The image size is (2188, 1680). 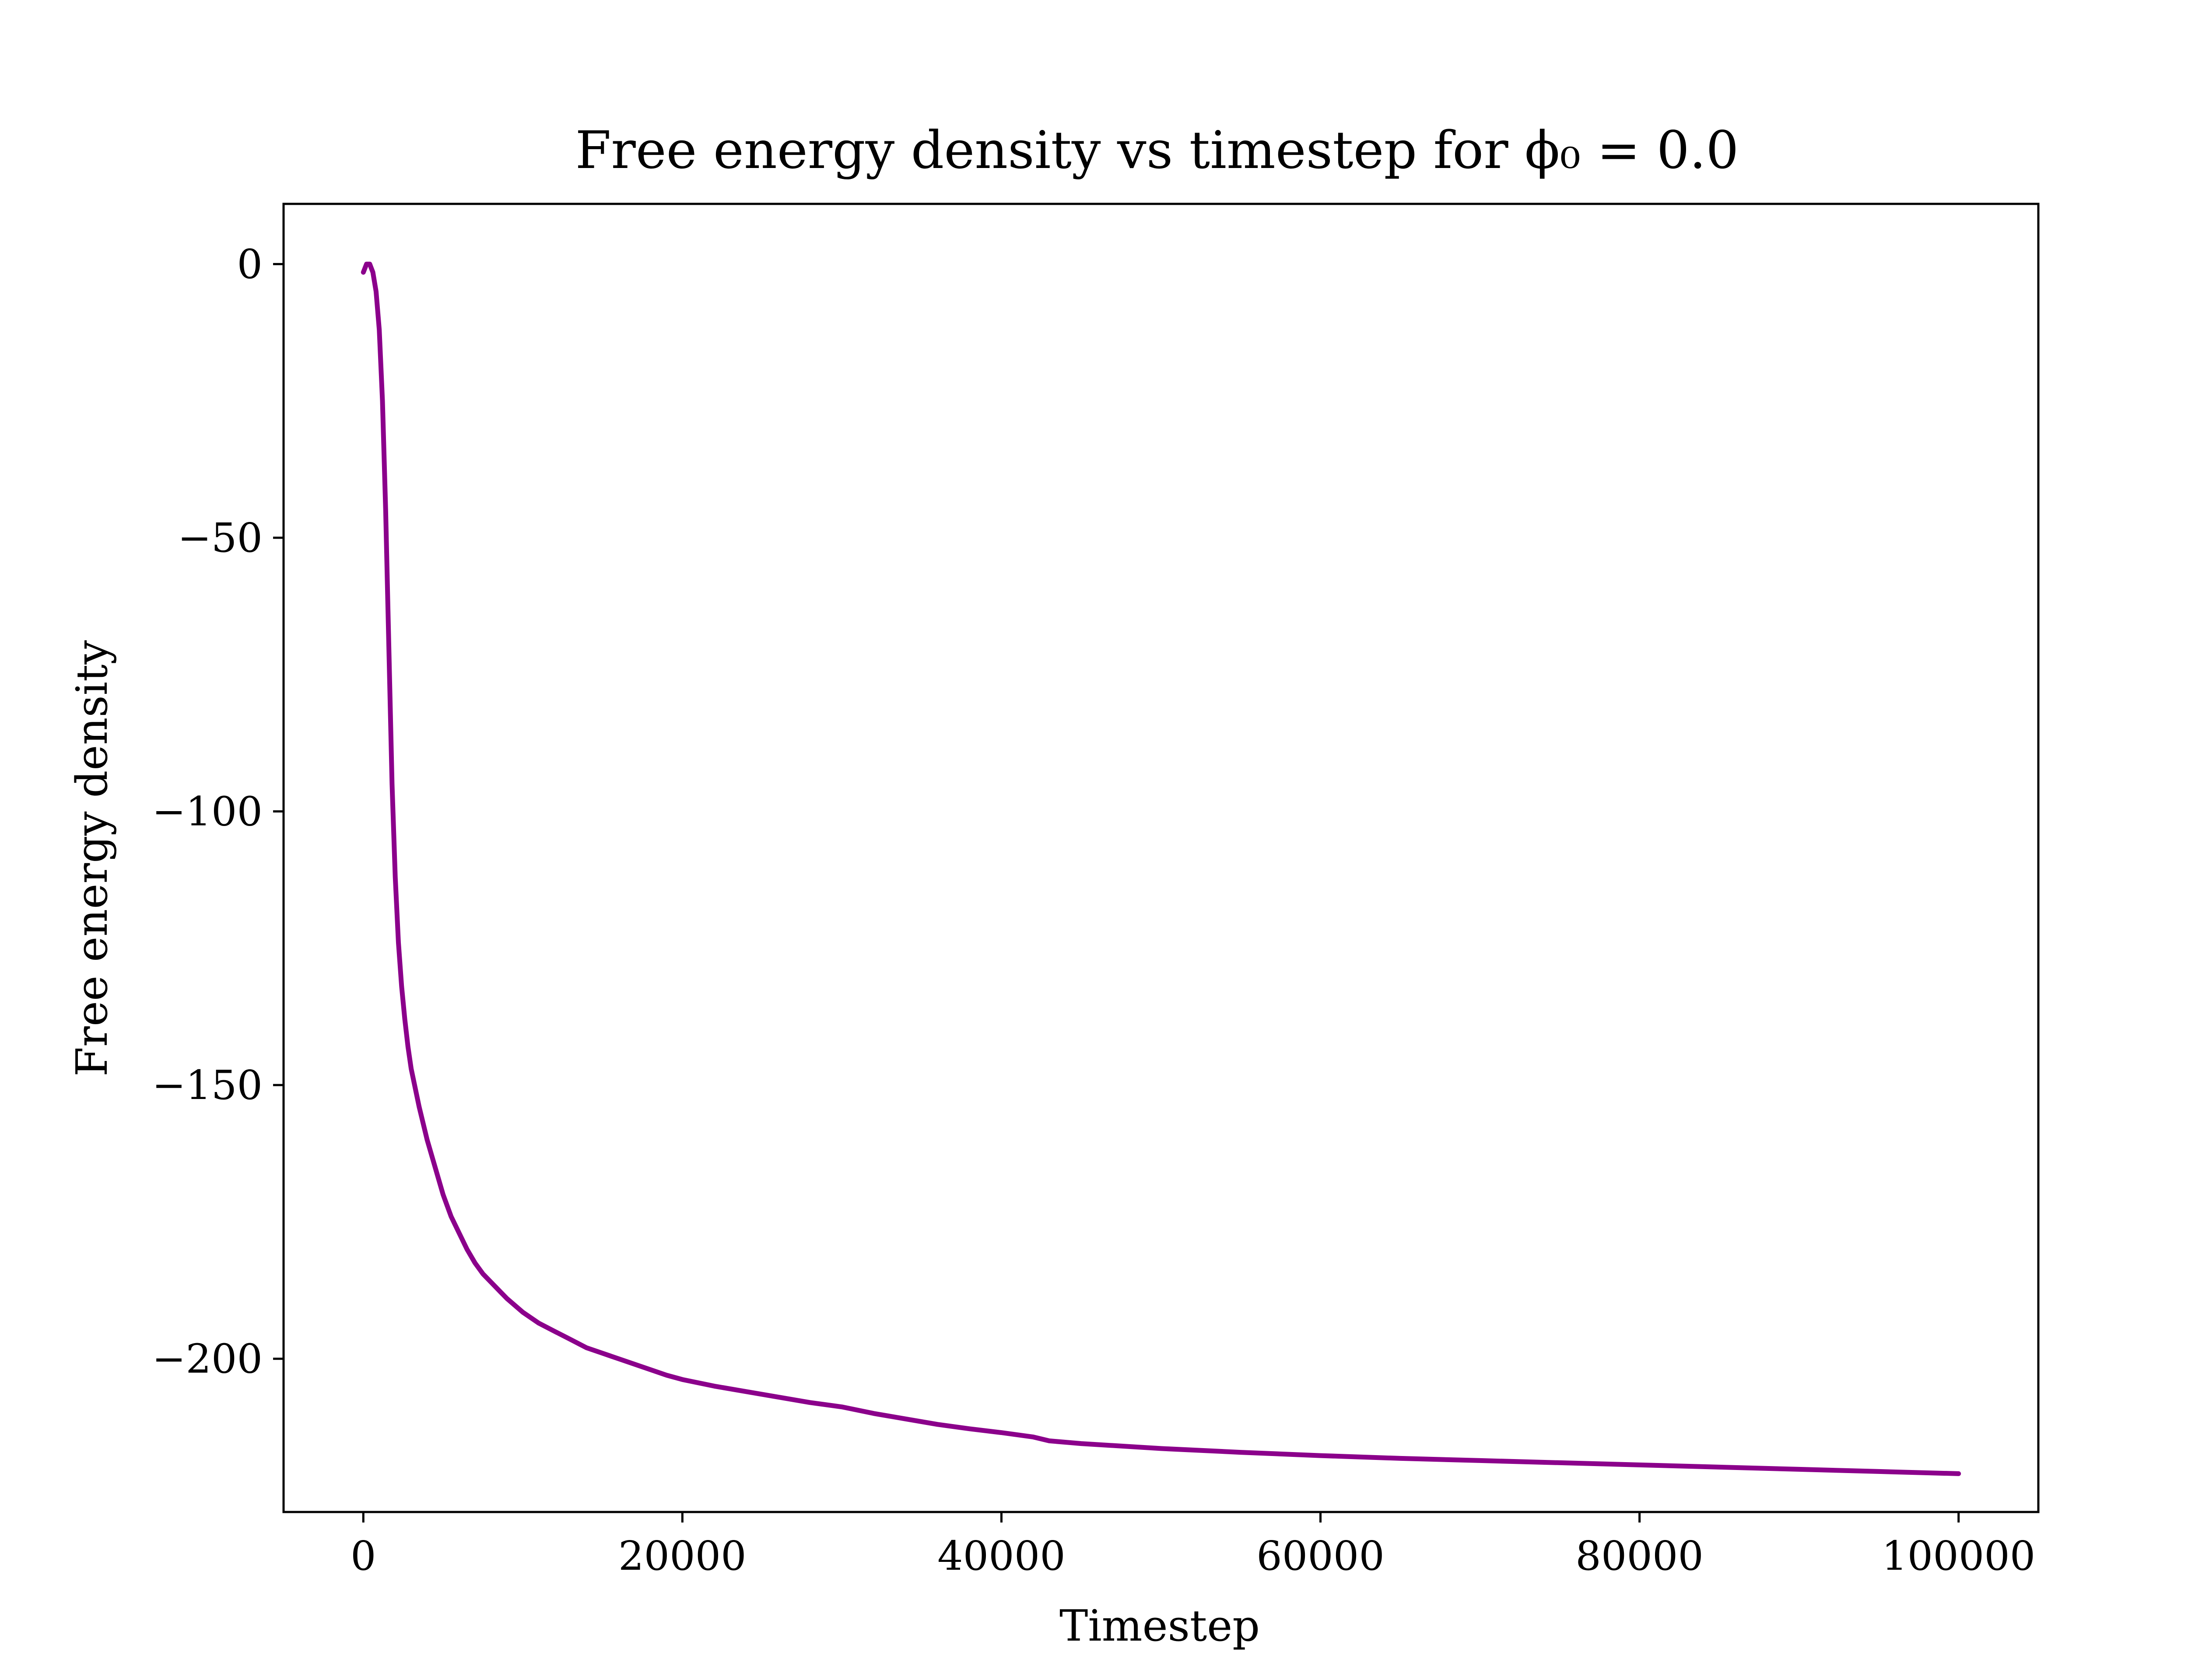 What do you see at coordinates (1320, 1556) in the screenshot?
I see `x-tick-label: 60000` at bounding box center [1320, 1556].